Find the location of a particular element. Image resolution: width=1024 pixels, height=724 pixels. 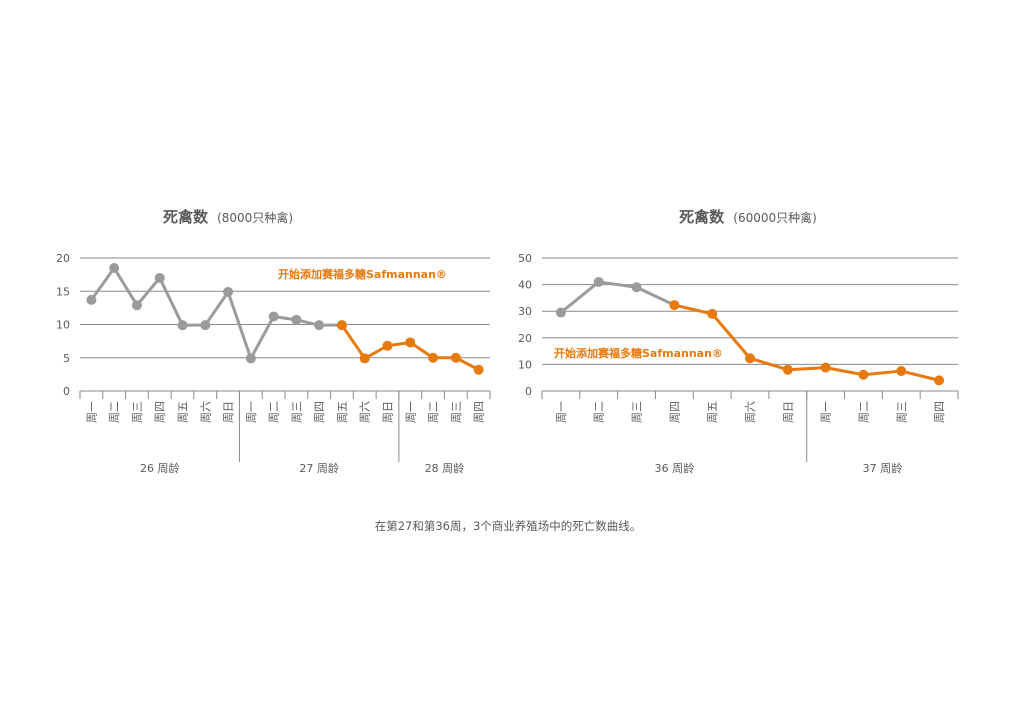

chart-1-title: 死禽数 (8000只种禽) is located at coordinates (228, 216).